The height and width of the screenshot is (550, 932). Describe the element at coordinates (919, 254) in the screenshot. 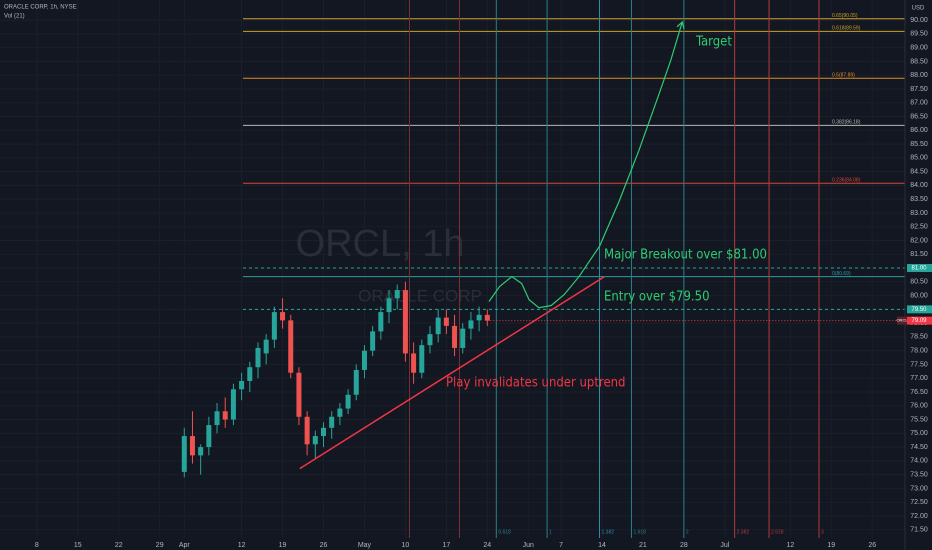

I see `y-tick-label: 81.50` at that location.